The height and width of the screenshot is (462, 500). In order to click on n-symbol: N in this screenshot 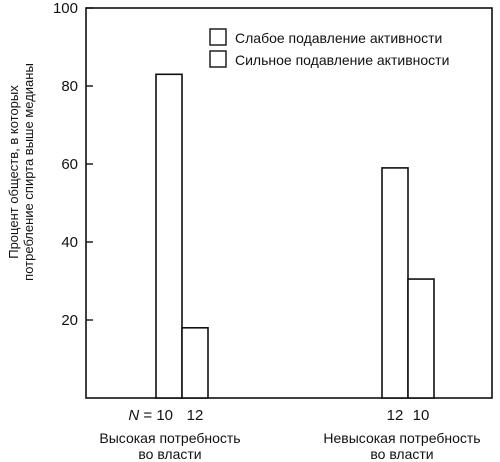, I will do `click(133, 415)`.